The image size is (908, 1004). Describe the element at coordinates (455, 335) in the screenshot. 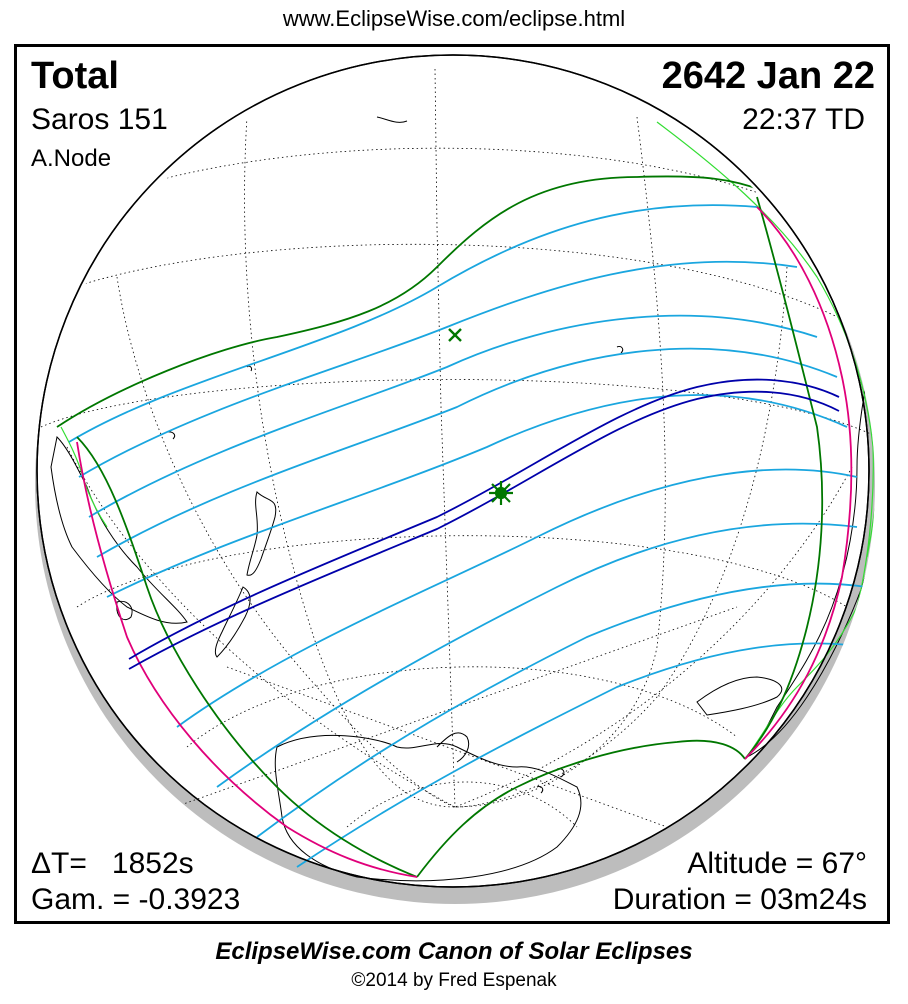

I see `subsolar-point-marker` at that location.